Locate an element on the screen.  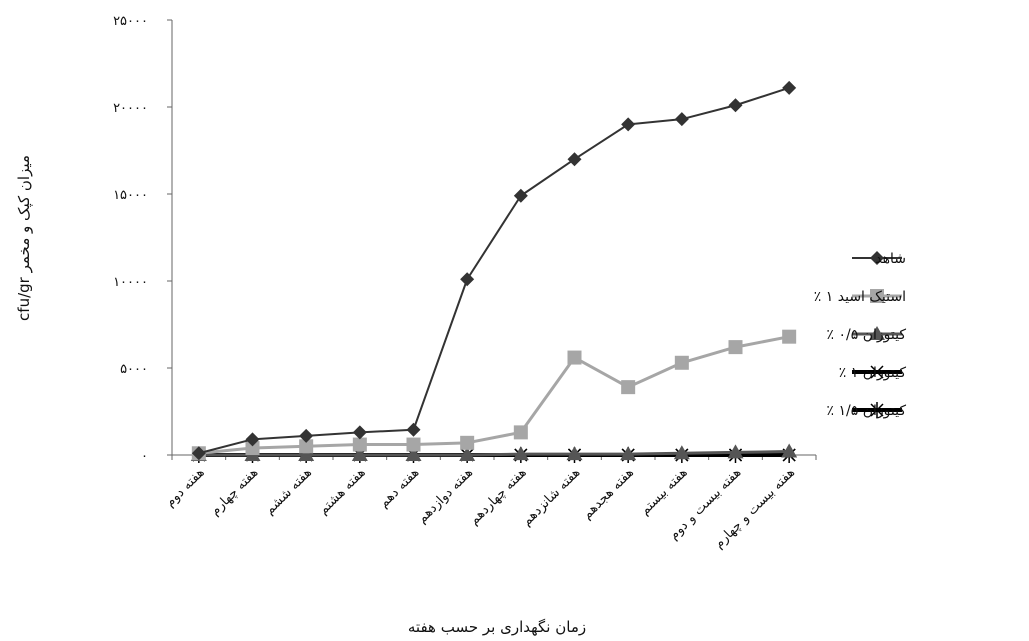
x-tick-label: هفته ششم is located at coordinates (288, 491).